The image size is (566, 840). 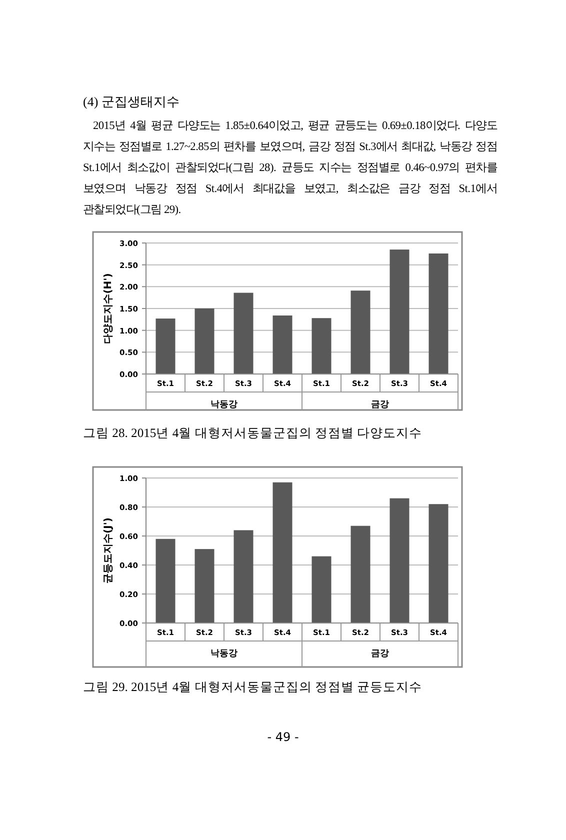 I want to click on caption: 그림 28. 2015년 4월 대형저서동물군집의 정점별 다양도지수, so click(x=252, y=433).